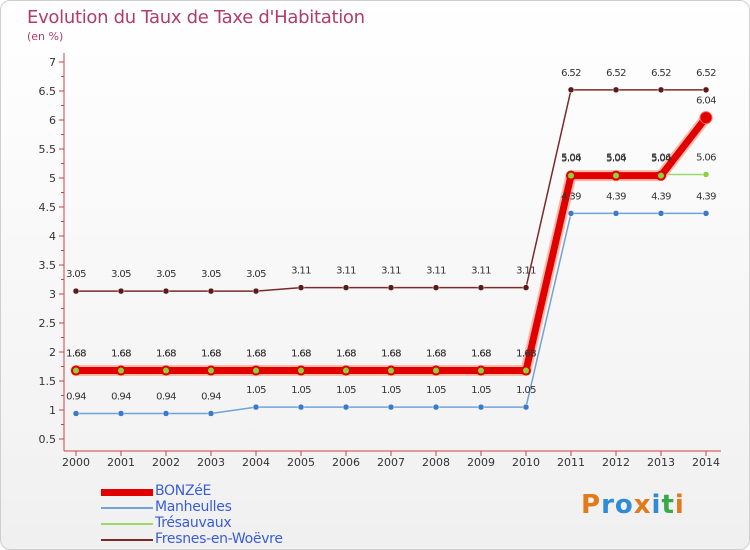  What do you see at coordinates (301, 462) in the screenshot?
I see `x-tick-label: 2005` at bounding box center [301, 462].